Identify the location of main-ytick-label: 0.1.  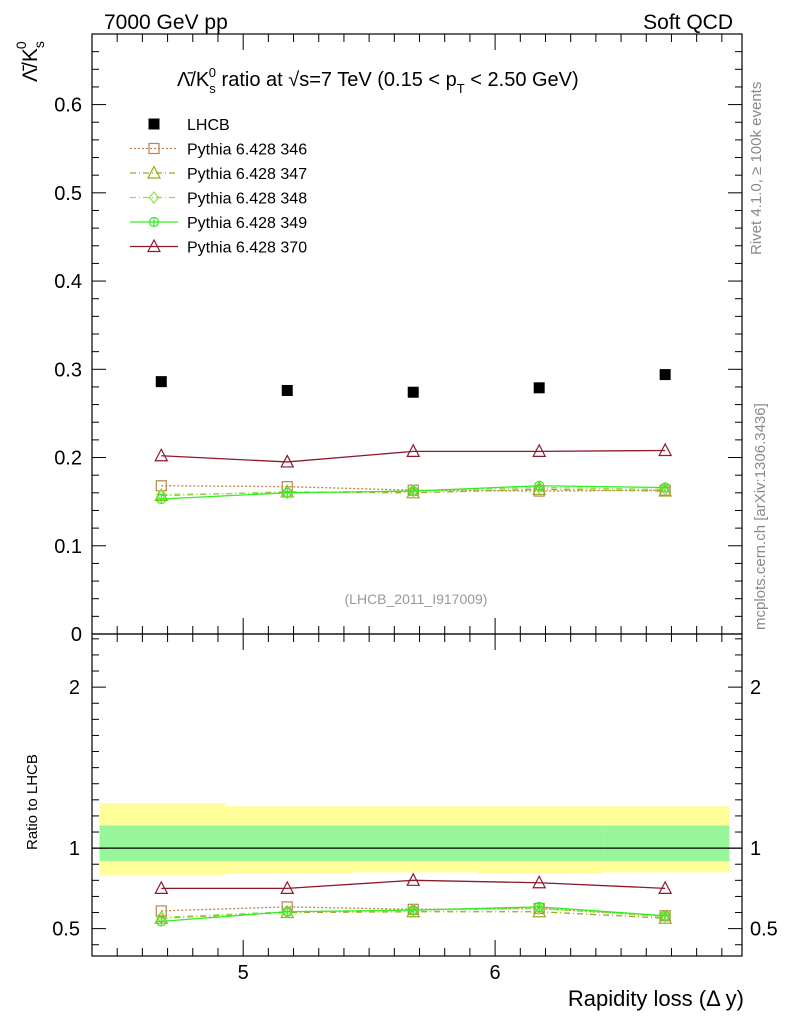
(68, 547).